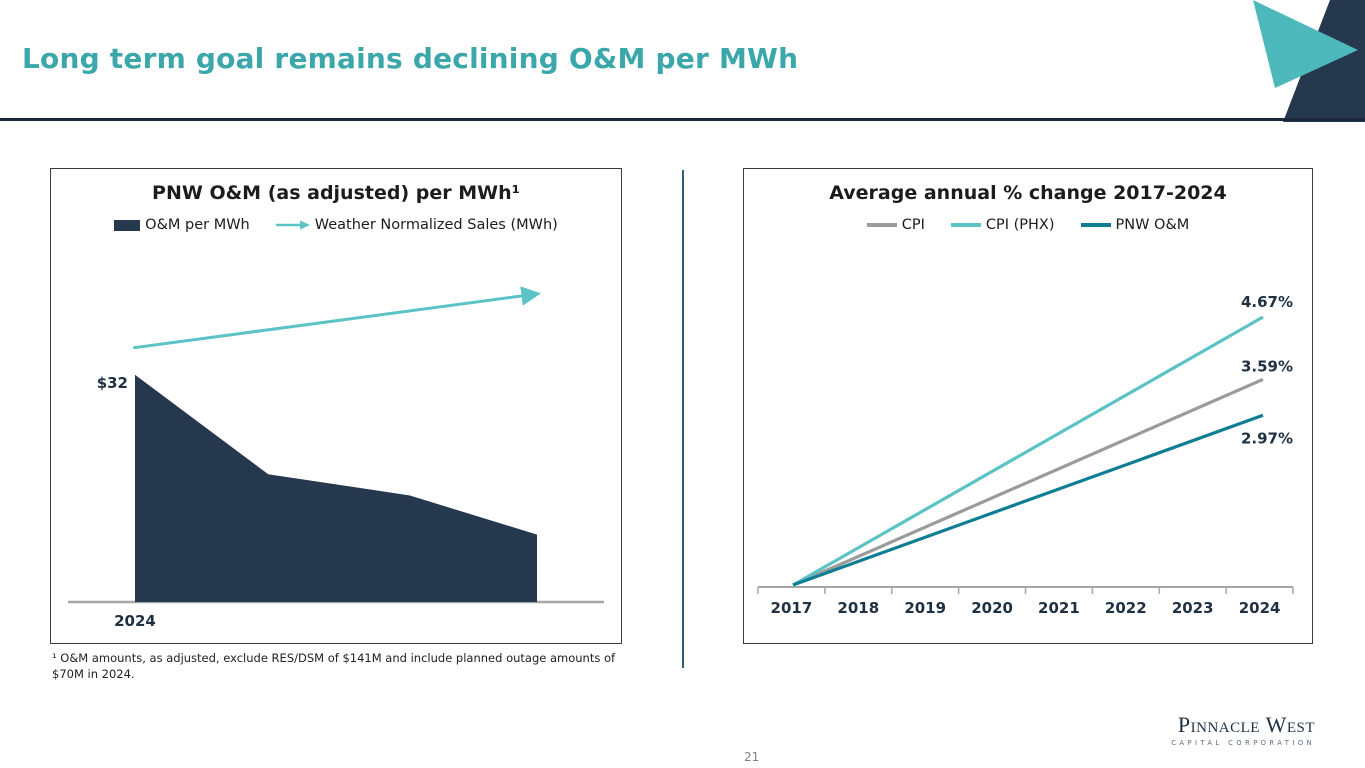  Describe the element at coordinates (1059, 608) in the screenshot. I see `svg-text: 2021` at that location.